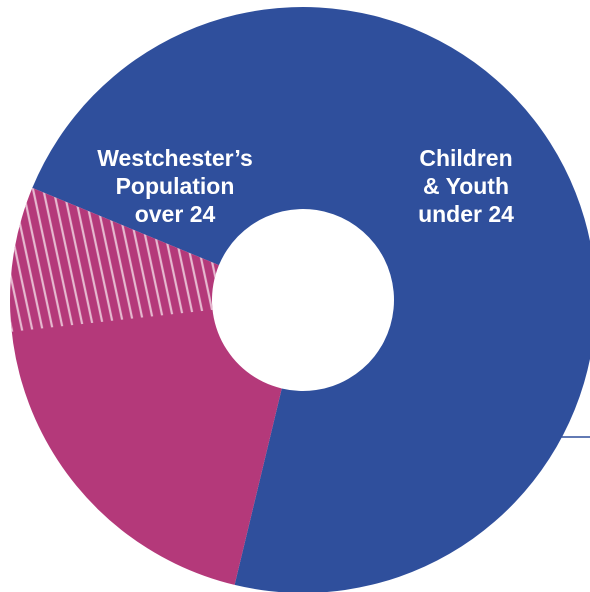 This screenshot has width=590, height=592. I want to click on slice-label-line: Children, so click(465, 158).